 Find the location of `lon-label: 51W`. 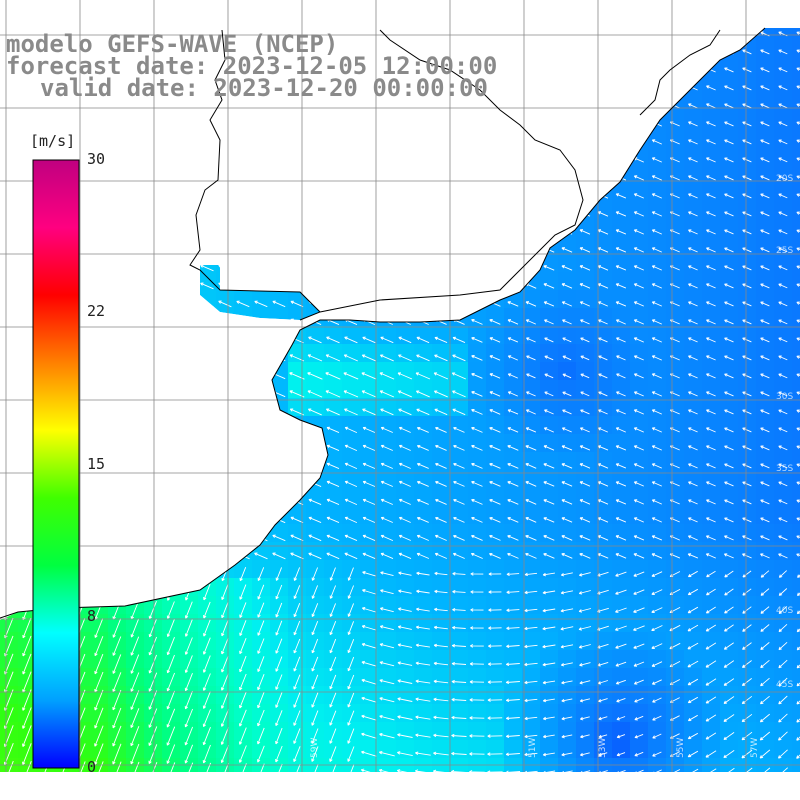

lon-label: 51W is located at coordinates (533, 747).